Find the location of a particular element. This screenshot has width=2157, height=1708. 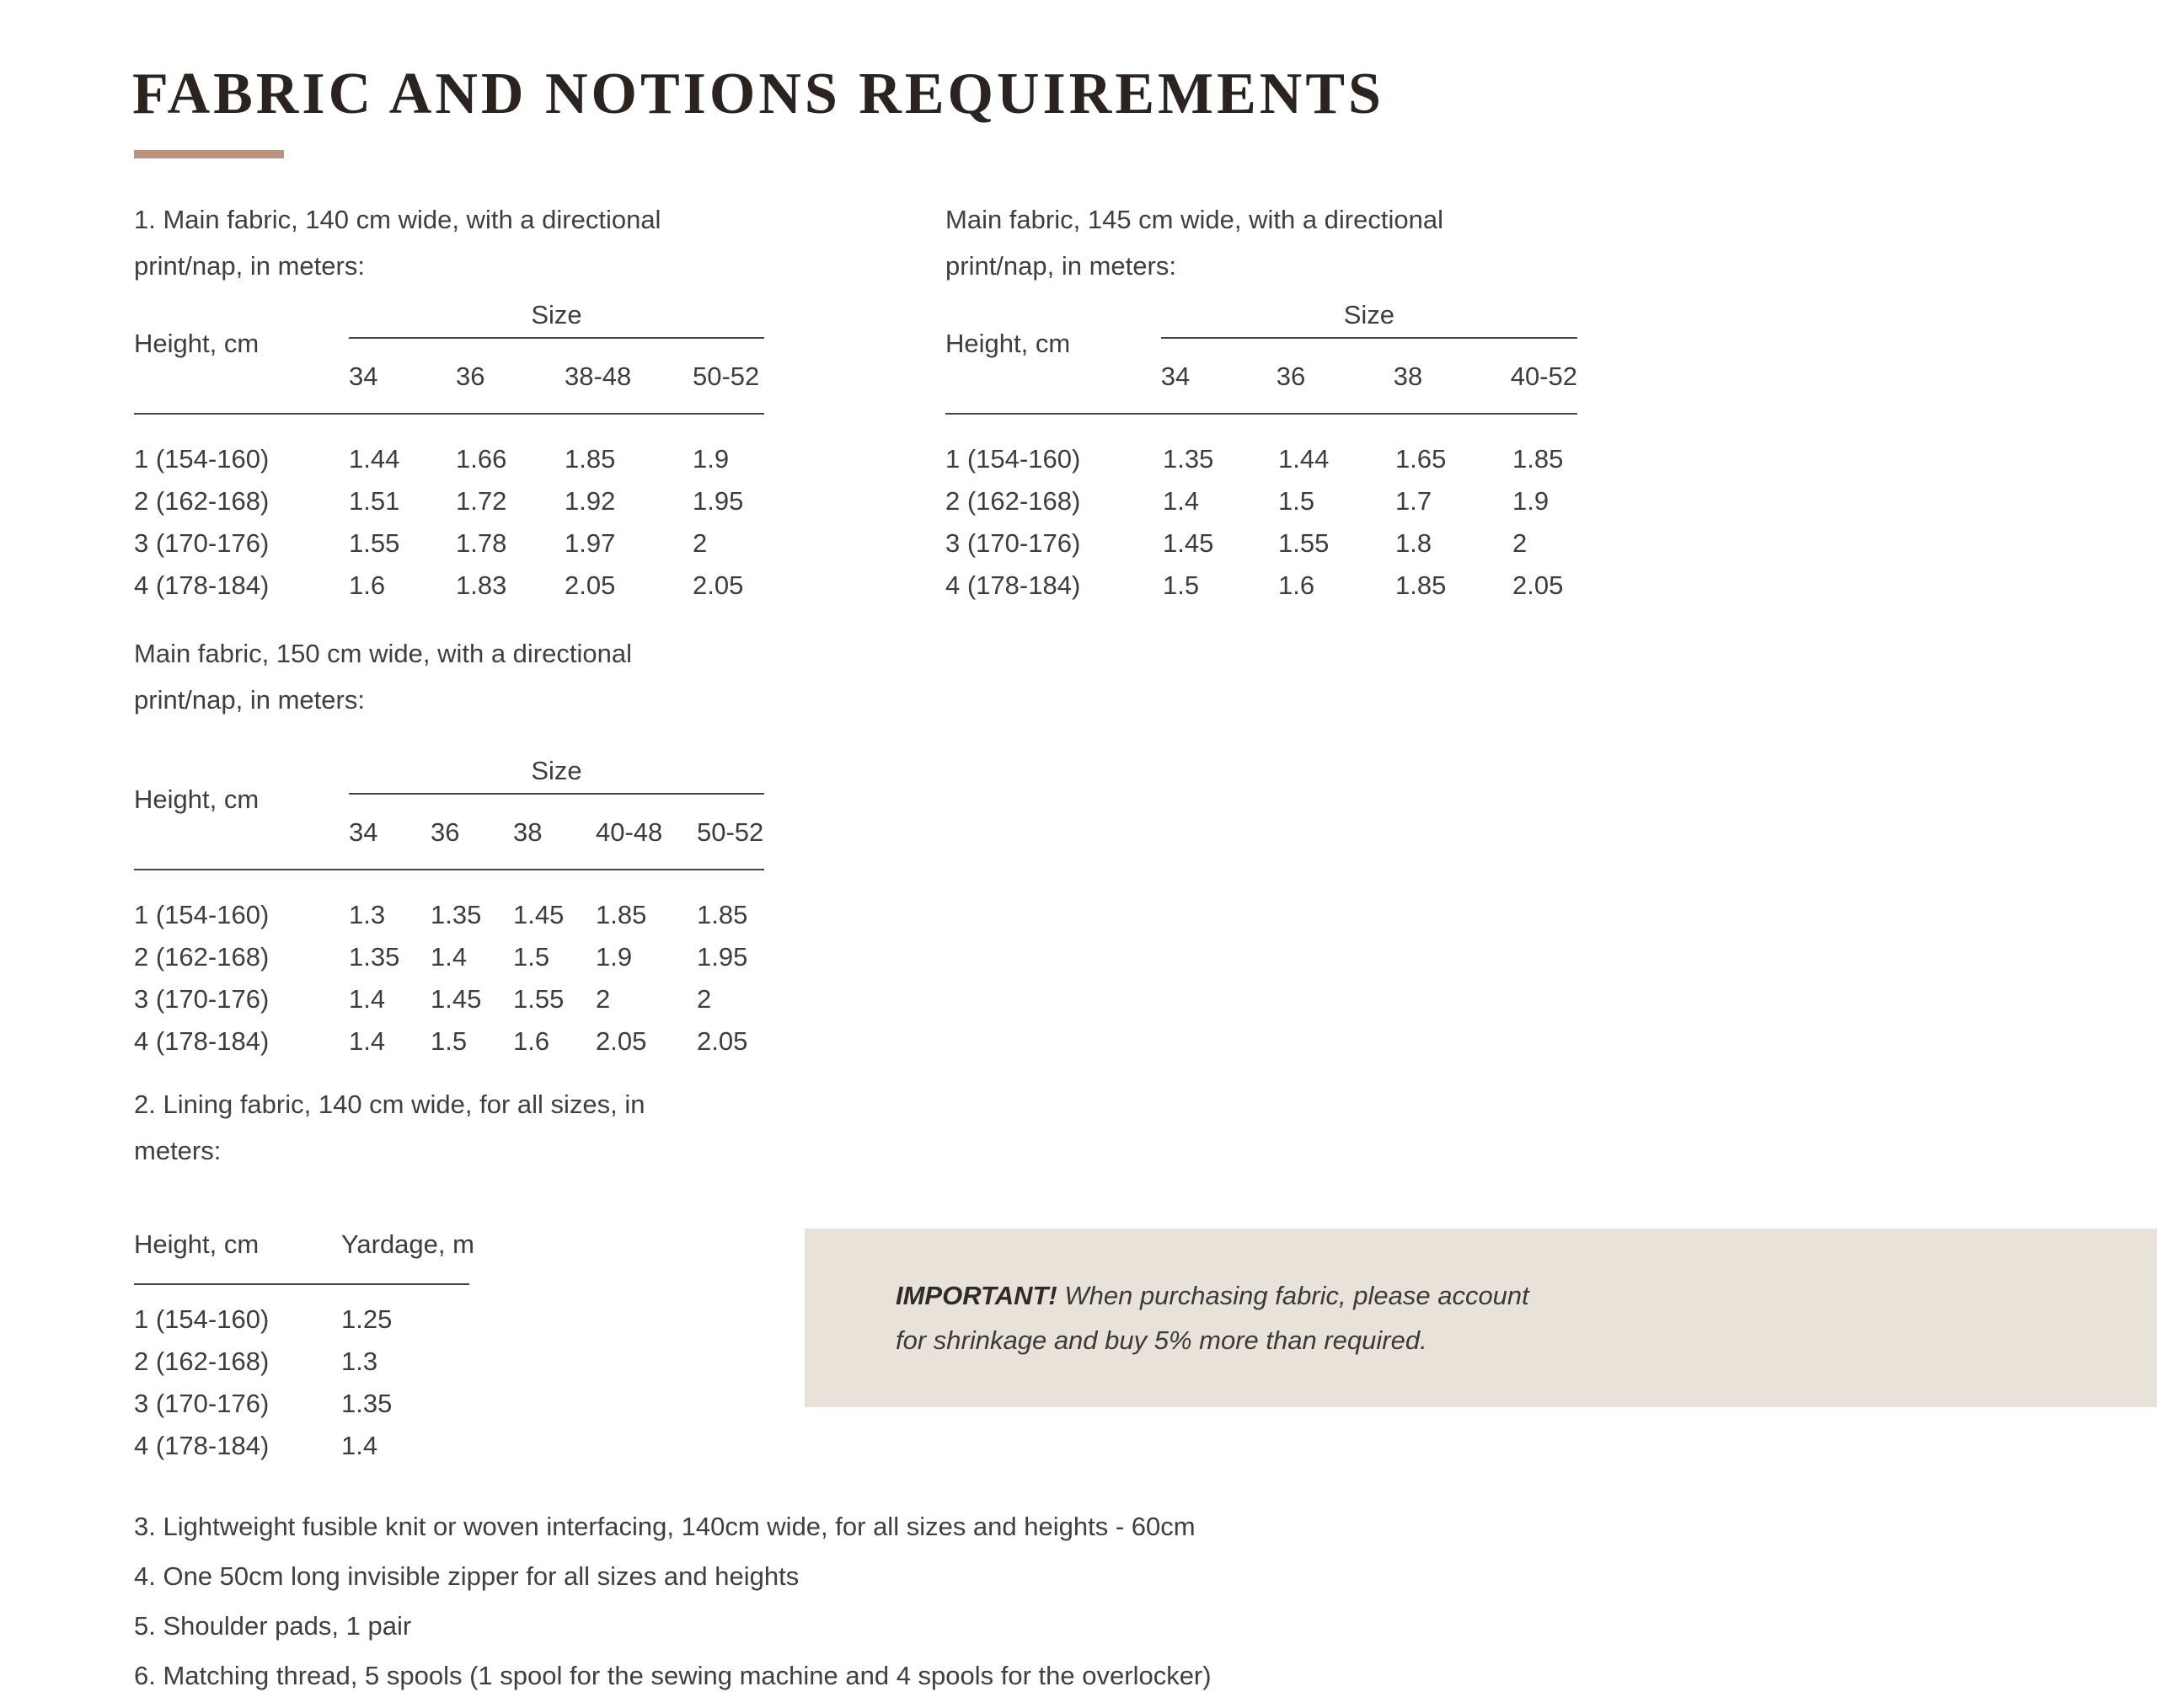

cell-value: 1.66 is located at coordinates (481, 459).